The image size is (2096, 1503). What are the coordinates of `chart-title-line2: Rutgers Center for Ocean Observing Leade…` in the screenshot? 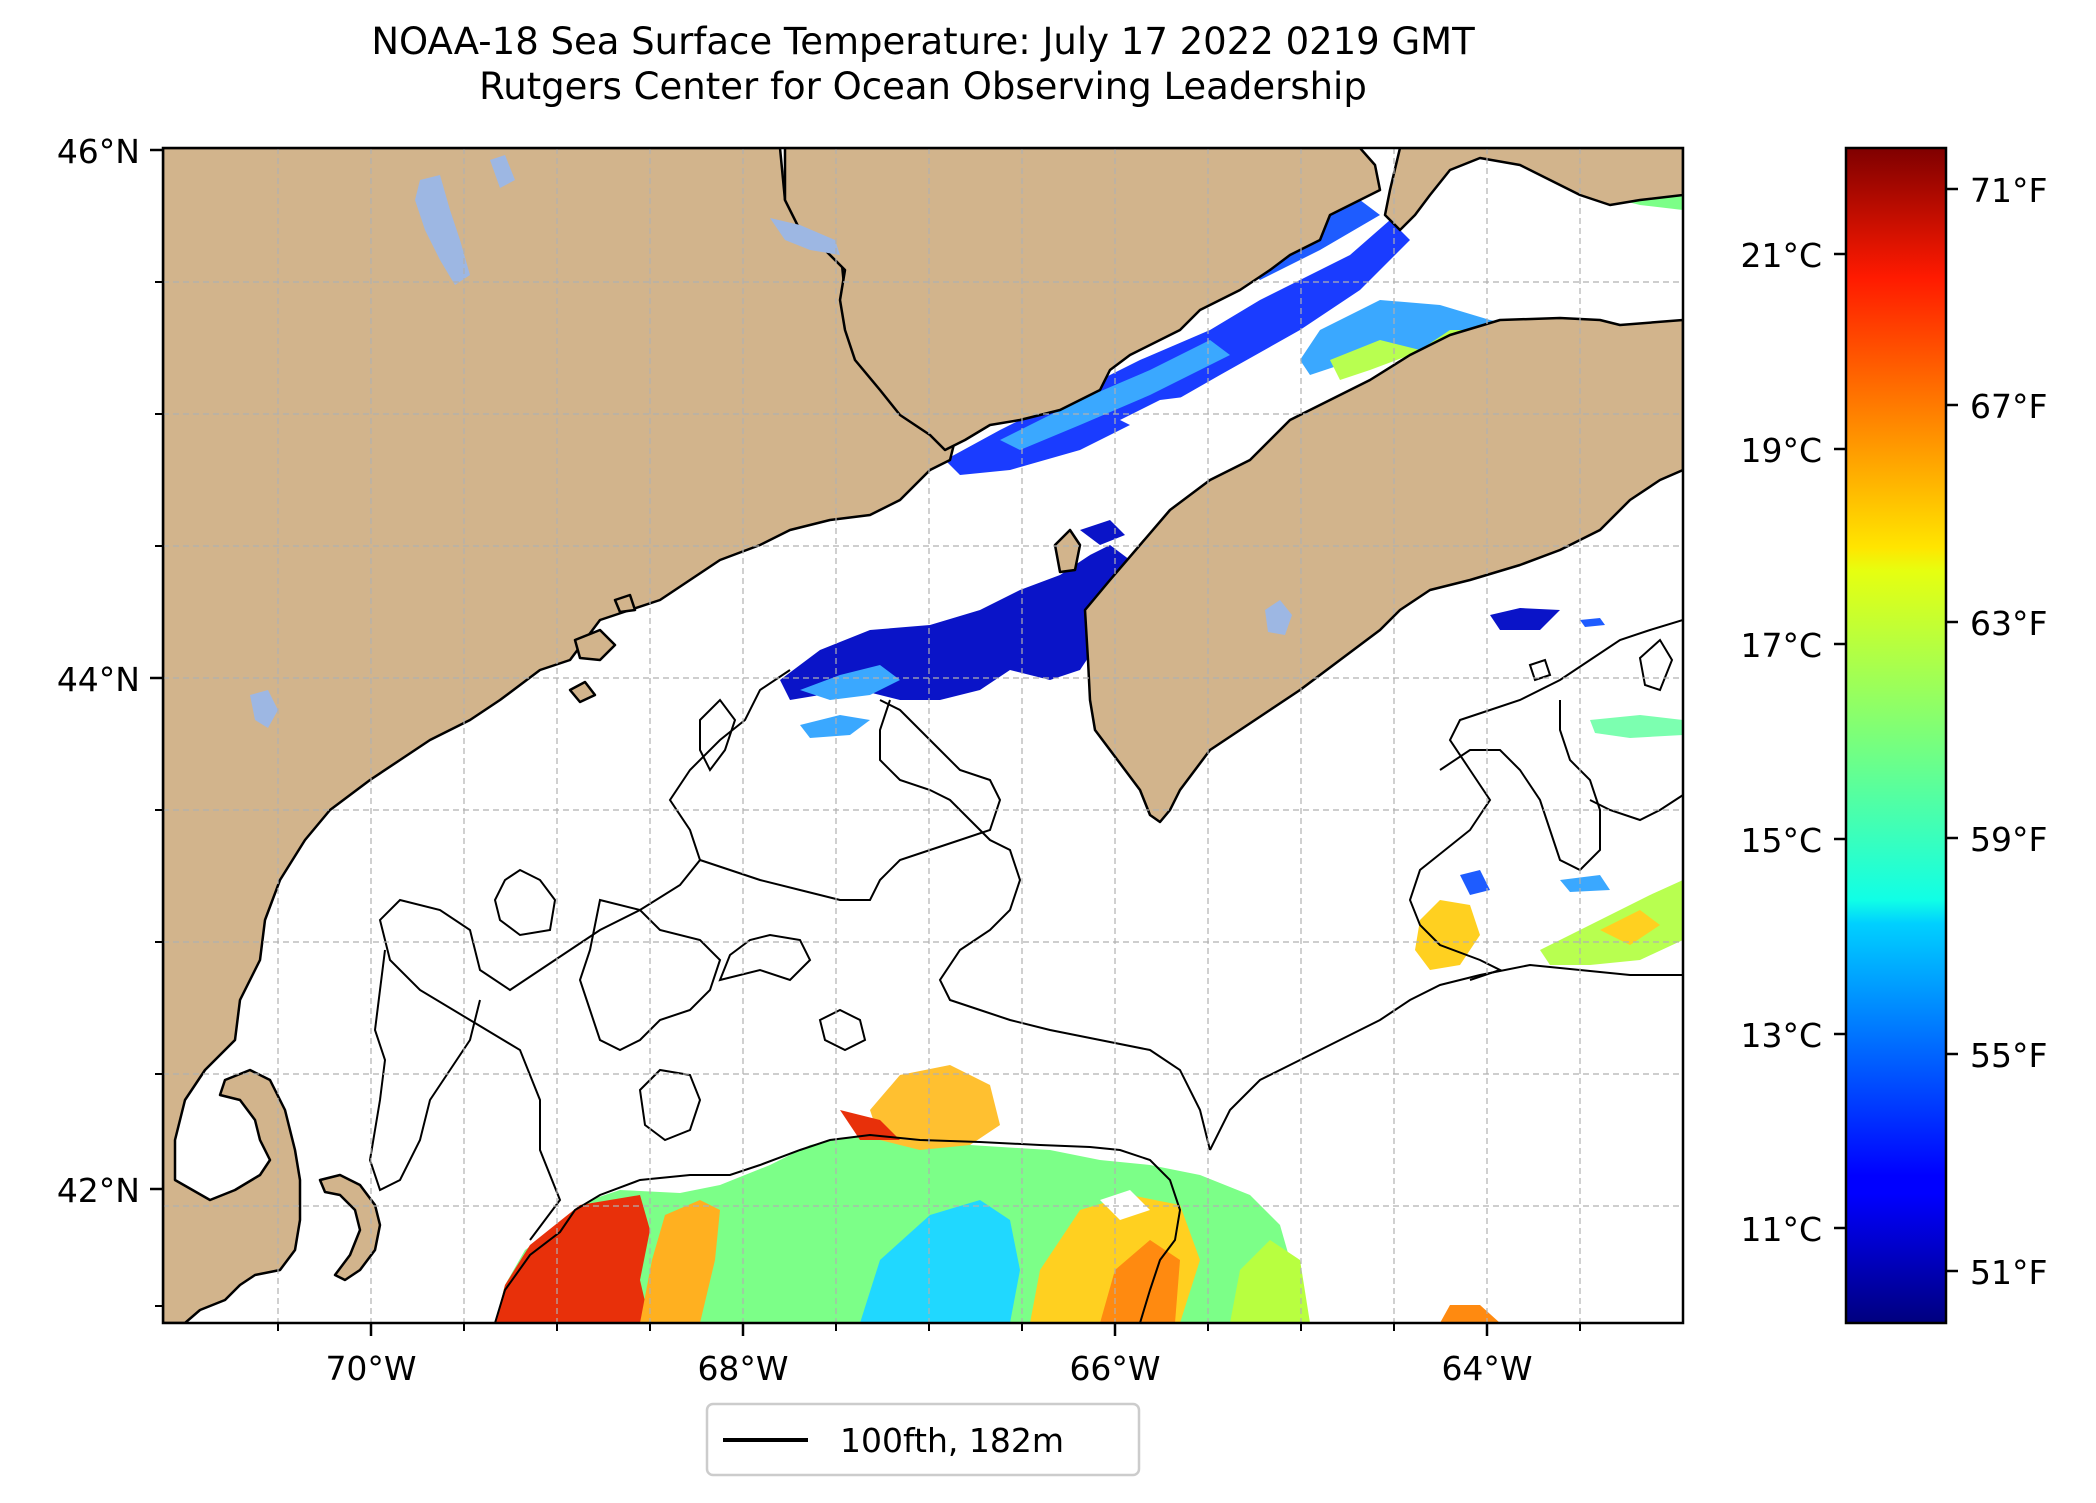 It's located at (923, 86).